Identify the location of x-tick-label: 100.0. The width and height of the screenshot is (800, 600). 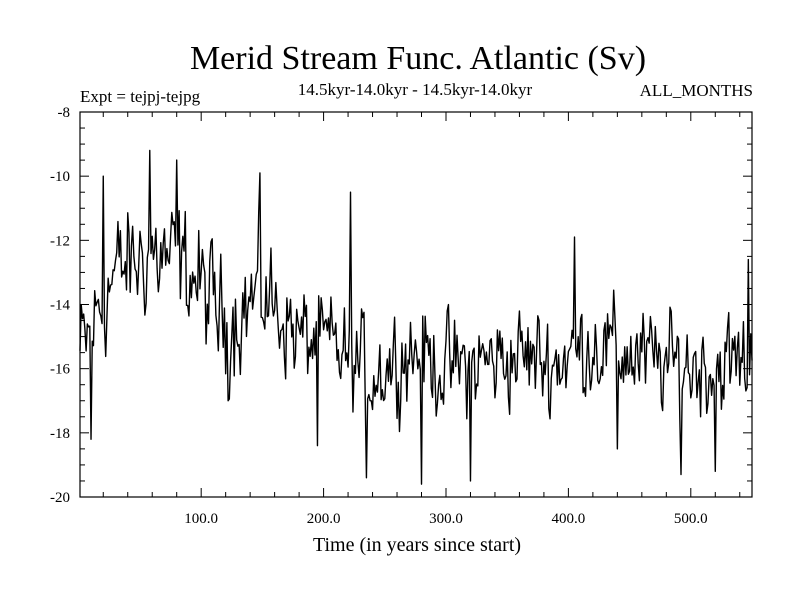
(201, 519).